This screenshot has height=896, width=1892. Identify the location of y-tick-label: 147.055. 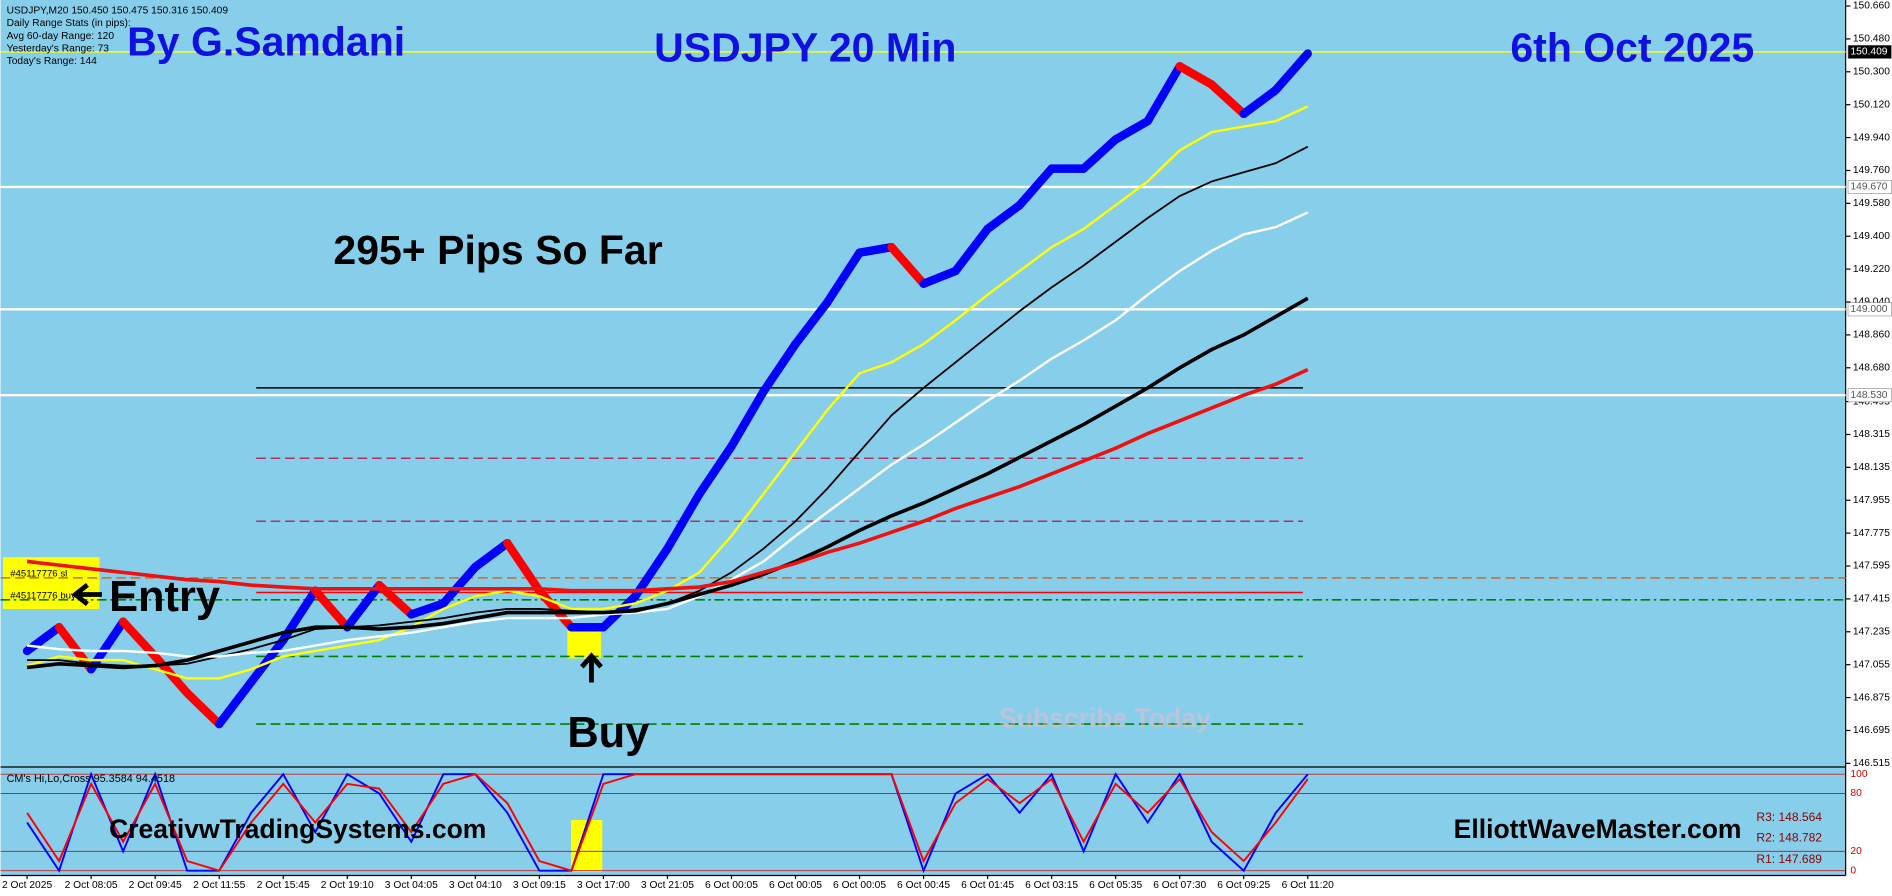
(1871, 664).